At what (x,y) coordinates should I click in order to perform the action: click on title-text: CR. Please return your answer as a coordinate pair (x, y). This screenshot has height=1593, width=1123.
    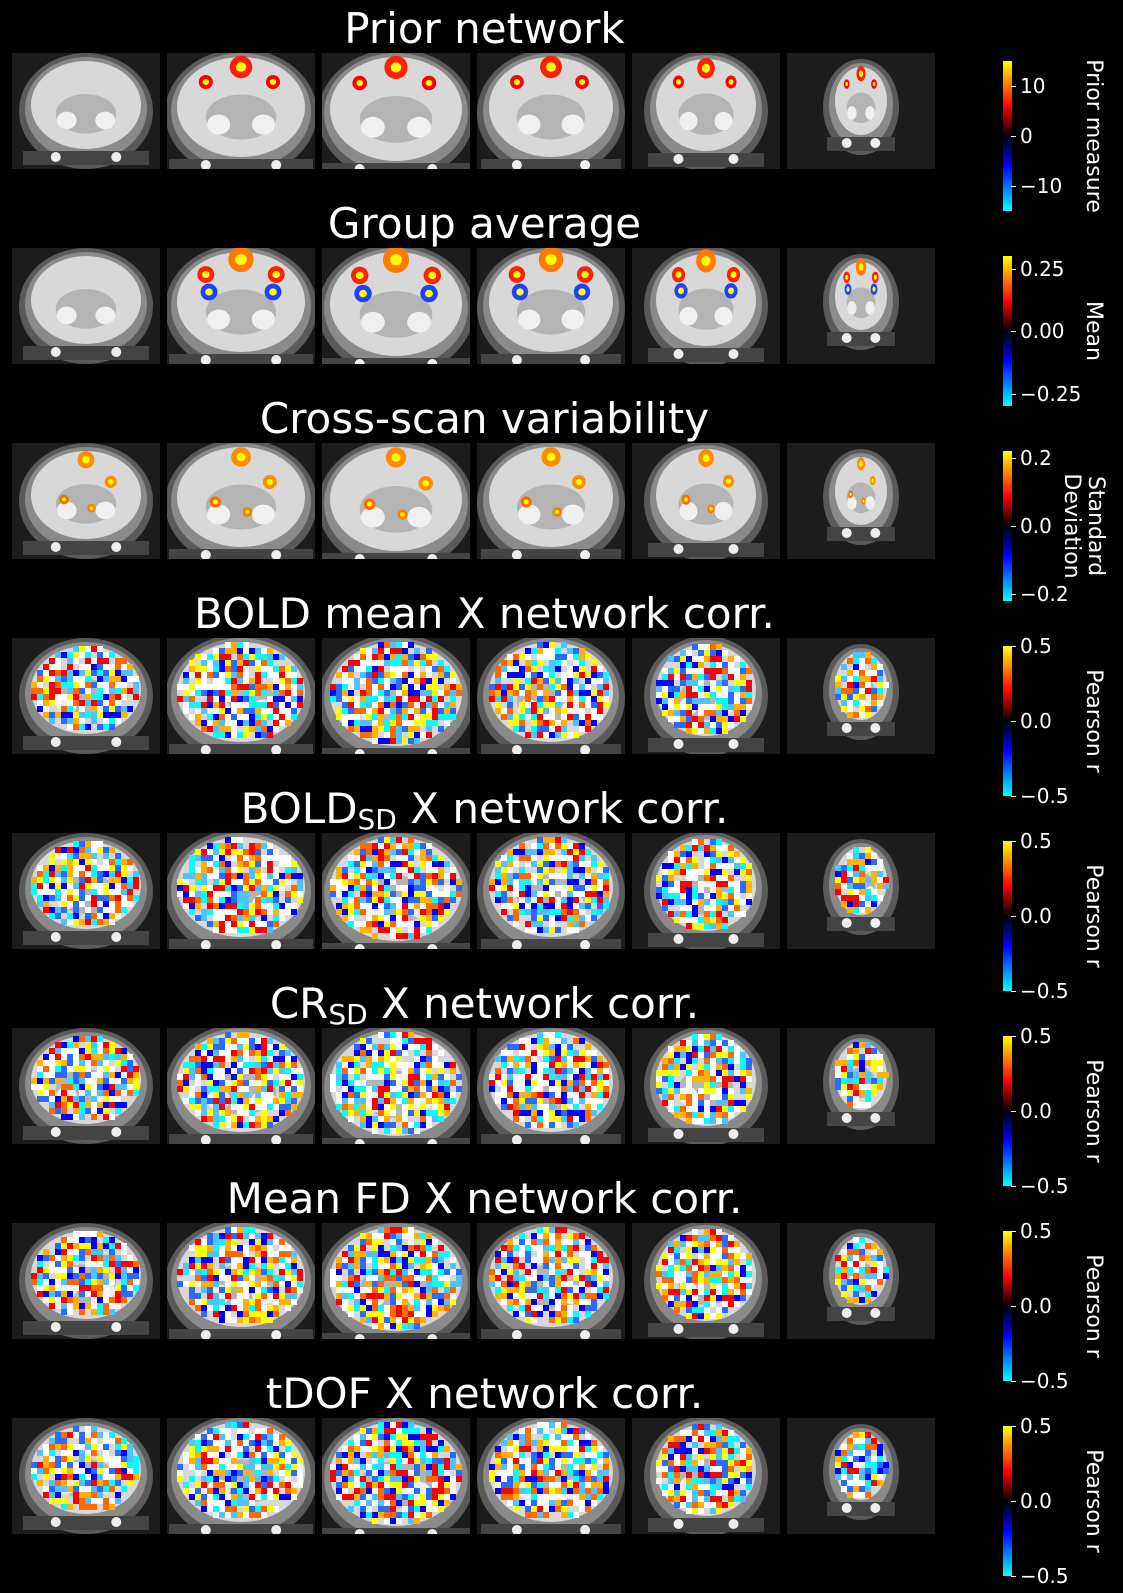
    Looking at the image, I should click on (299, 1003).